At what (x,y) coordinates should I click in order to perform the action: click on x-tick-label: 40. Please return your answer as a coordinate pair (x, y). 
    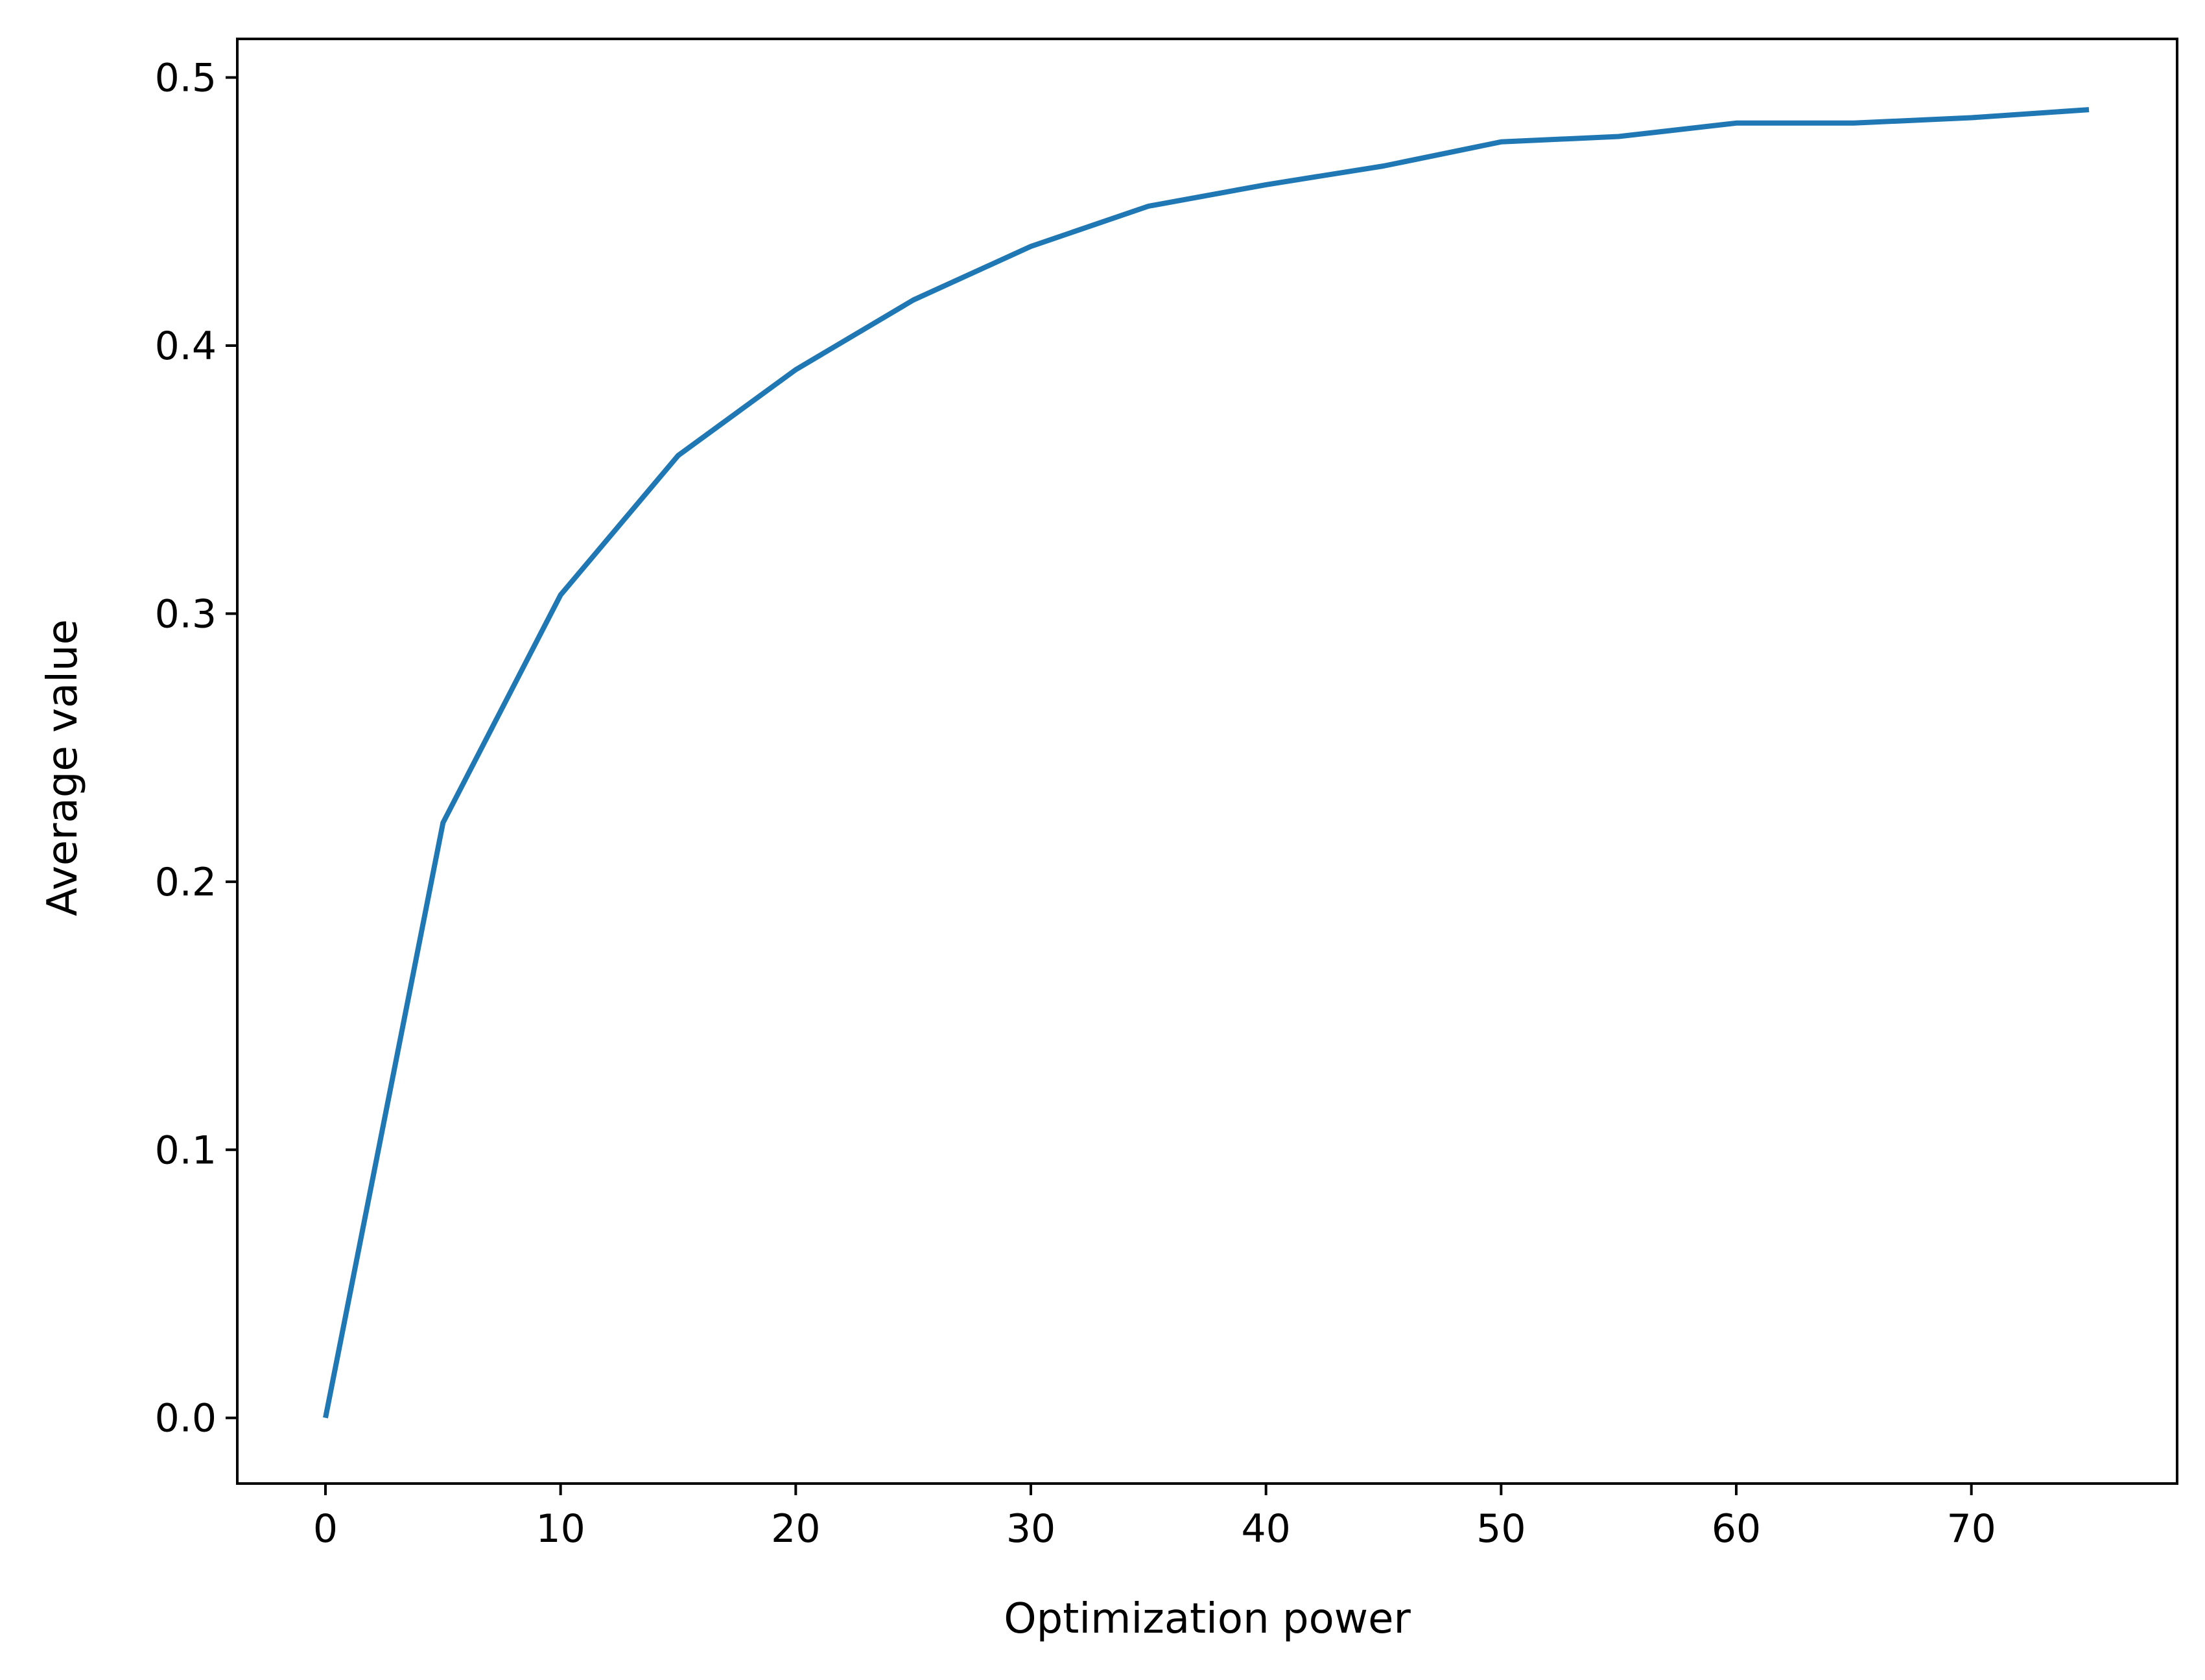
    Looking at the image, I should click on (1265, 1529).